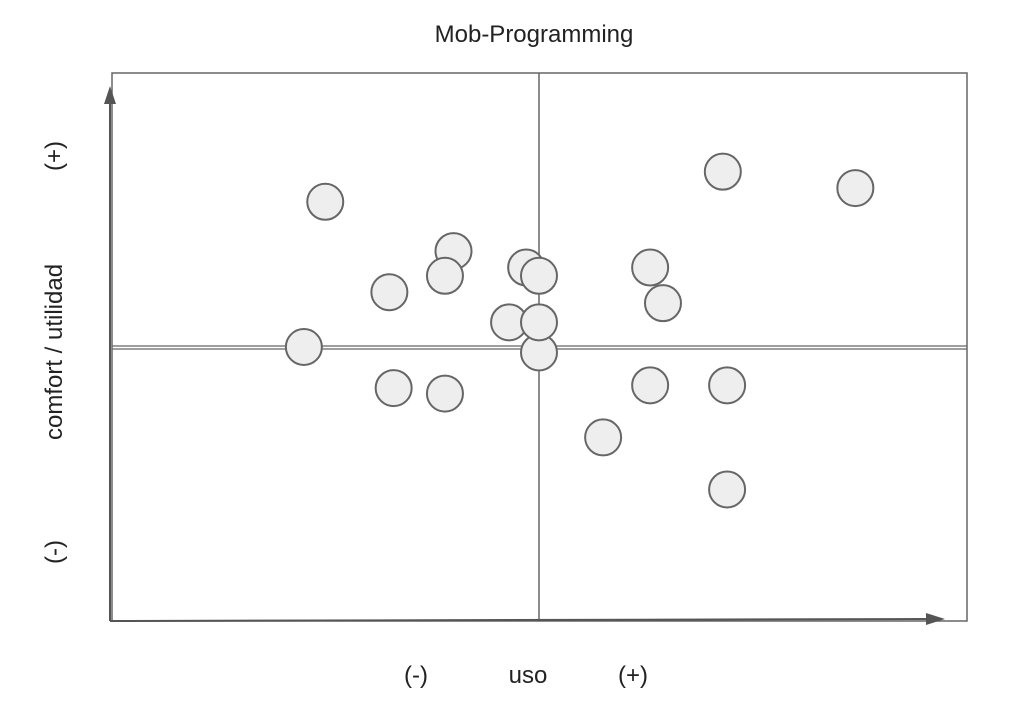 The image size is (1023, 715). What do you see at coordinates (54, 352) in the screenshot?
I see `y-axis-label: comfort / utilidad` at bounding box center [54, 352].